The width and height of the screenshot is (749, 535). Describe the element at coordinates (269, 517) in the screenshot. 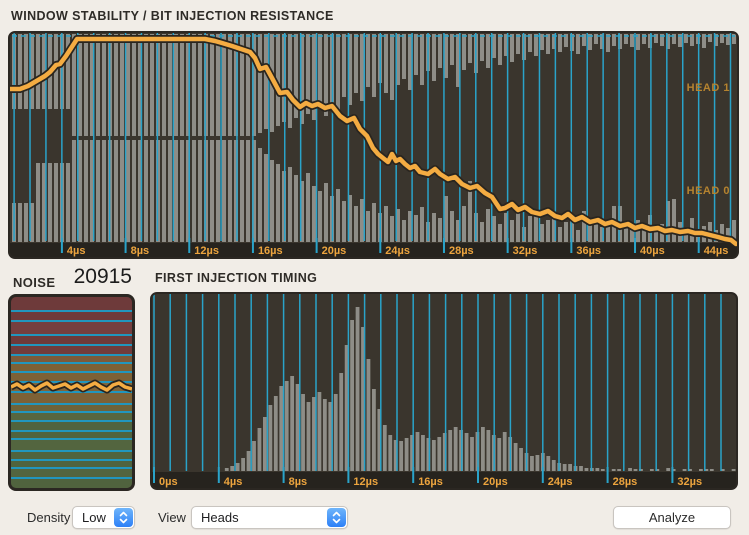

I see `view-popup: Heads` at that location.